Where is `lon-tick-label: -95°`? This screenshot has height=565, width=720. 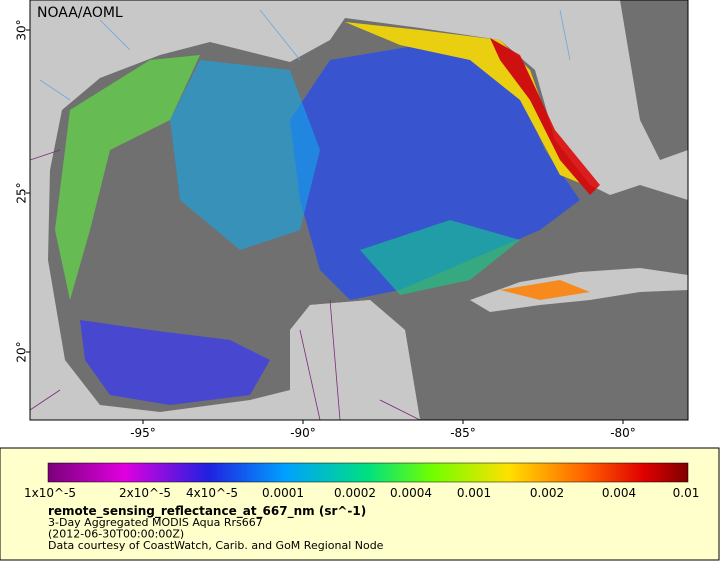
lon-tick-label: -95° is located at coordinates (143, 433).